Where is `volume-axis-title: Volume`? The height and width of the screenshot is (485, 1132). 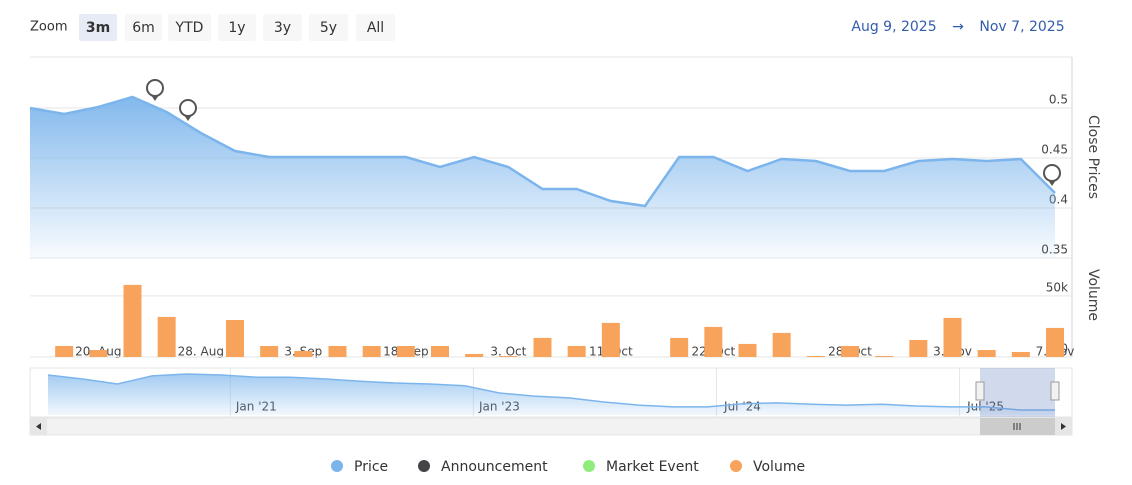
volume-axis-title: Volume is located at coordinates (1093, 295).